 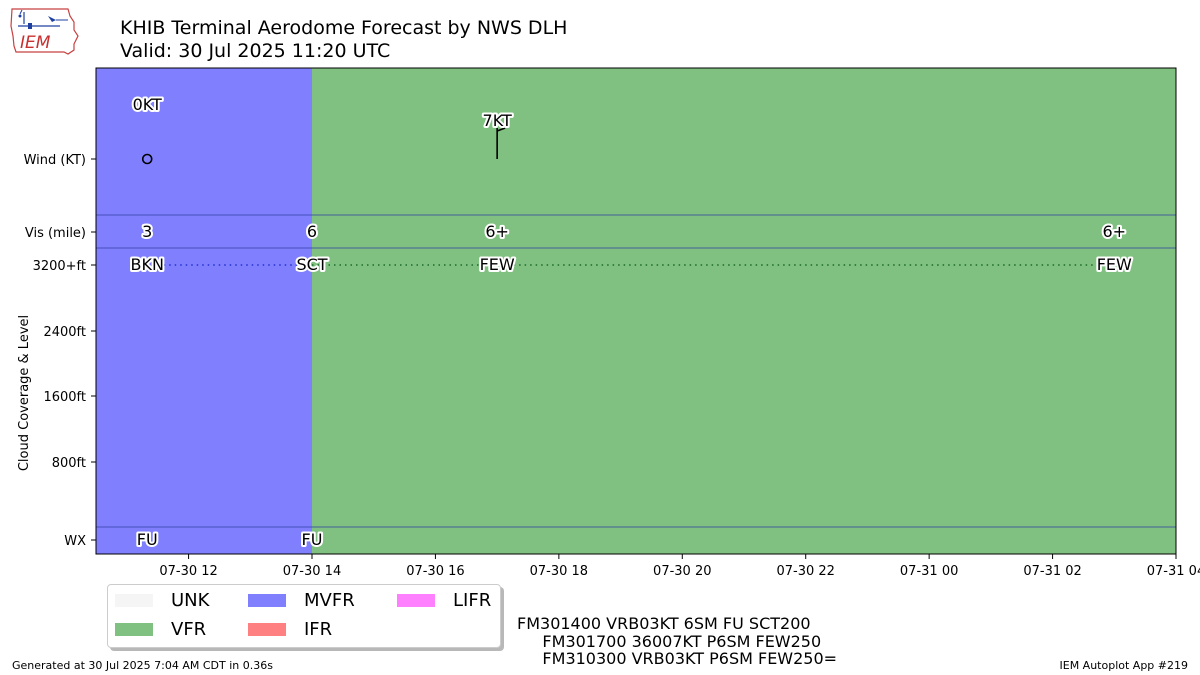 I want to click on calm-wind-circle, so click(x=147, y=159).